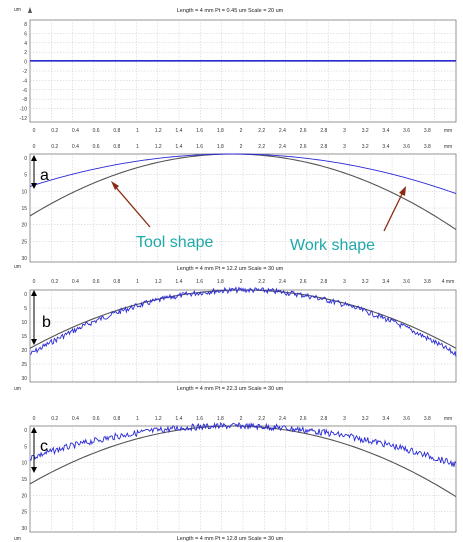  I want to click on y-tick-label: 30, so click(24, 529).